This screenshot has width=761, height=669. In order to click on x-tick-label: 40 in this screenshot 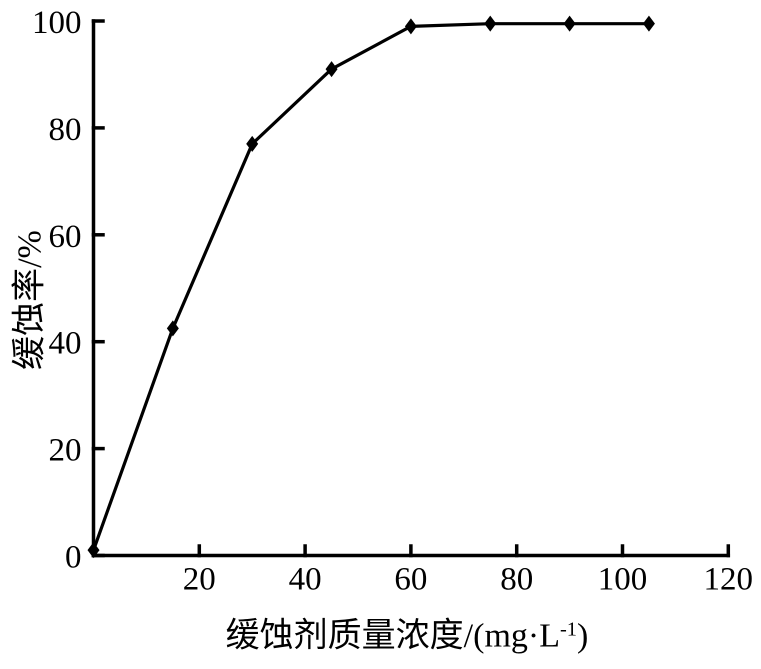, I will do `click(305, 580)`.